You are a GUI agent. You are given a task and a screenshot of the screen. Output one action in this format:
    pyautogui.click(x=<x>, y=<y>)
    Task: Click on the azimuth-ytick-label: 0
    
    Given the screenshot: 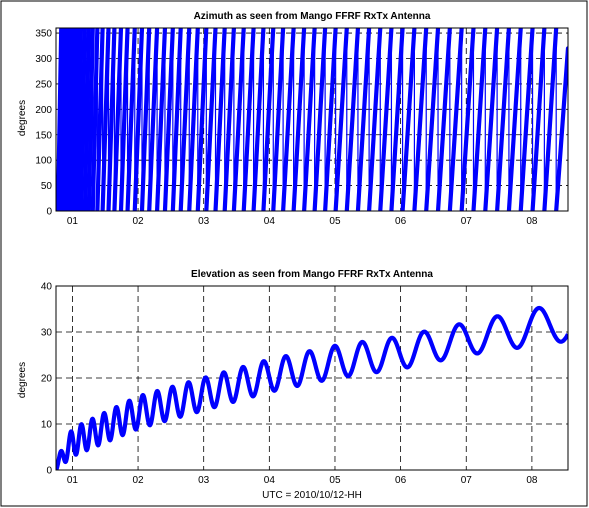 What is the action you would take?
    pyautogui.click(x=49, y=212)
    